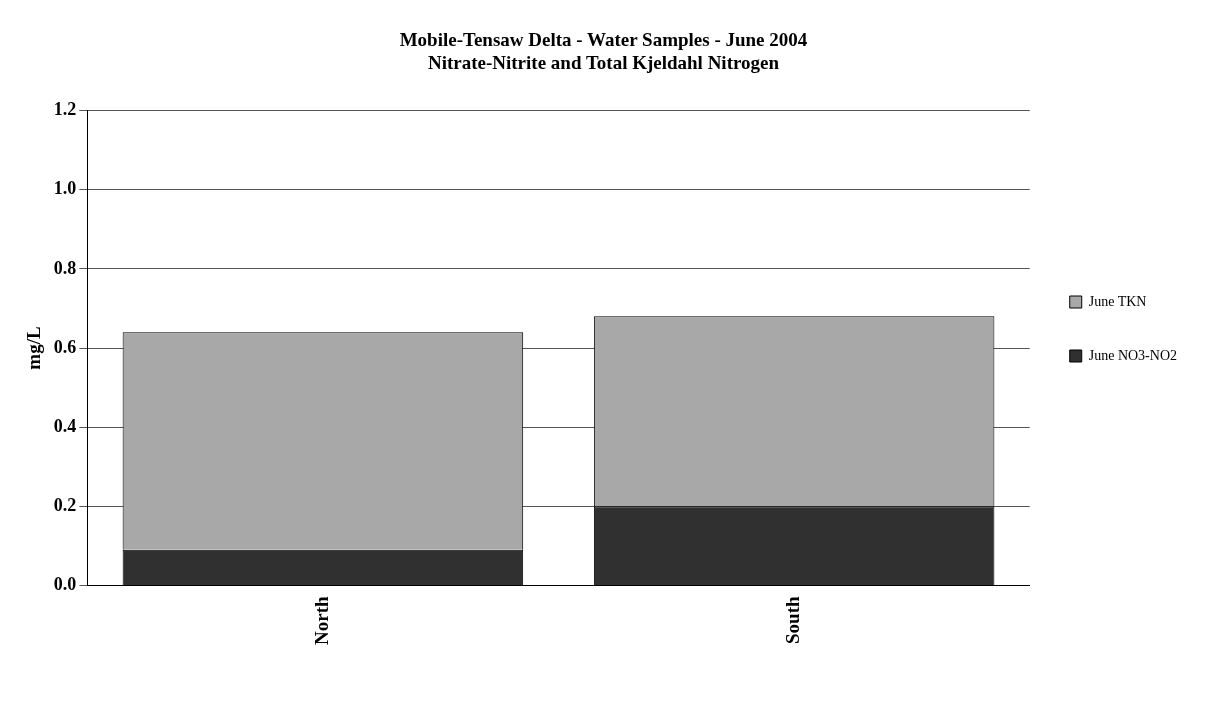  I want to click on legend-label: June TKN, so click(1117, 301).